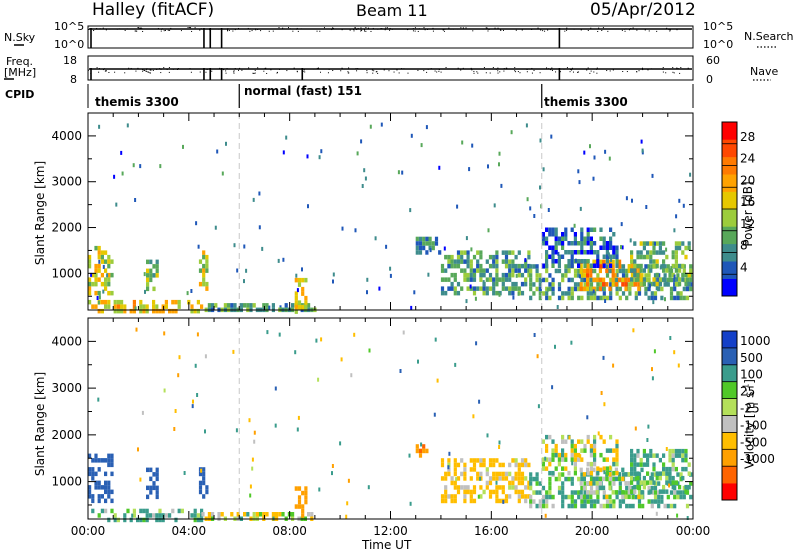 The image size is (800, 554). Describe the element at coordinates (392, 10) in the screenshot. I see `beam-title: Beam 11` at that location.